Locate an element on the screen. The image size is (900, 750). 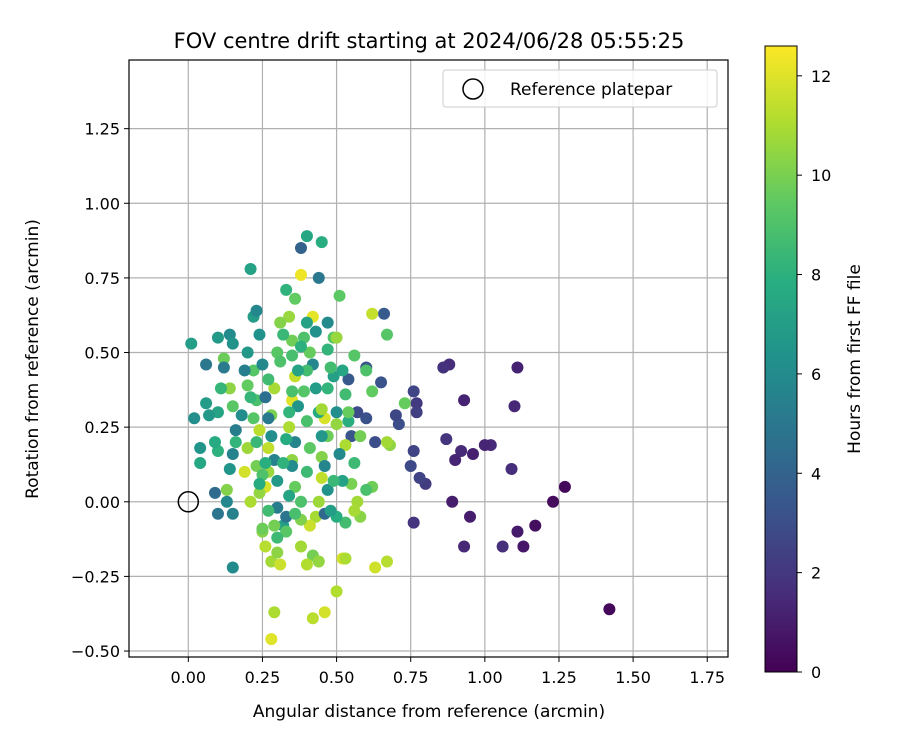
x-tick-label: 1.00 is located at coordinates (485, 677).